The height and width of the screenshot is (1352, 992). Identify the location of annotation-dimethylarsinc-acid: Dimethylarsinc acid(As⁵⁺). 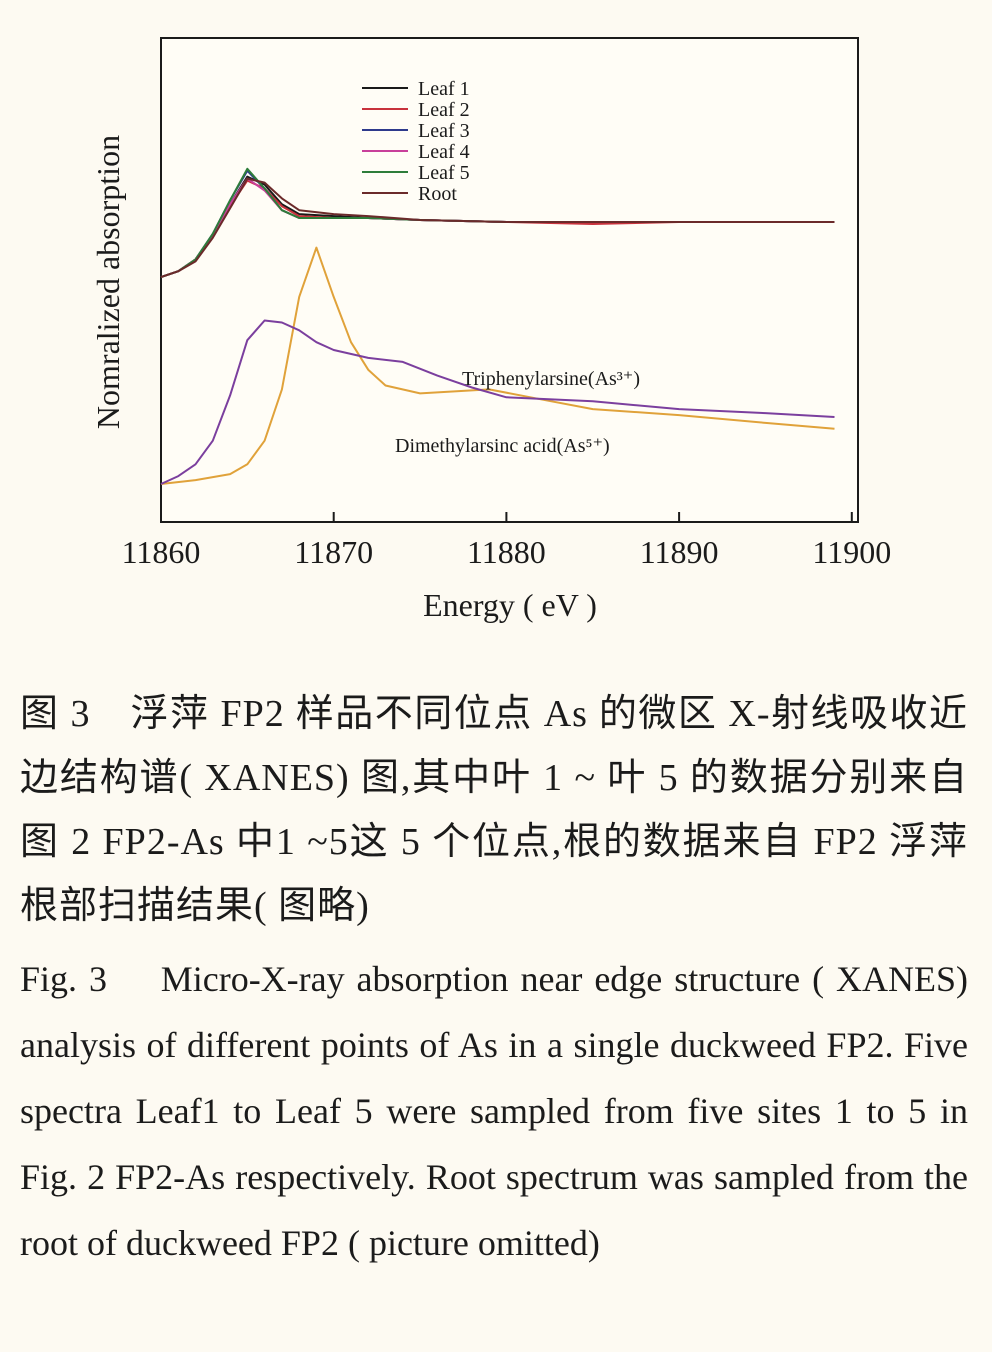
(502, 446).